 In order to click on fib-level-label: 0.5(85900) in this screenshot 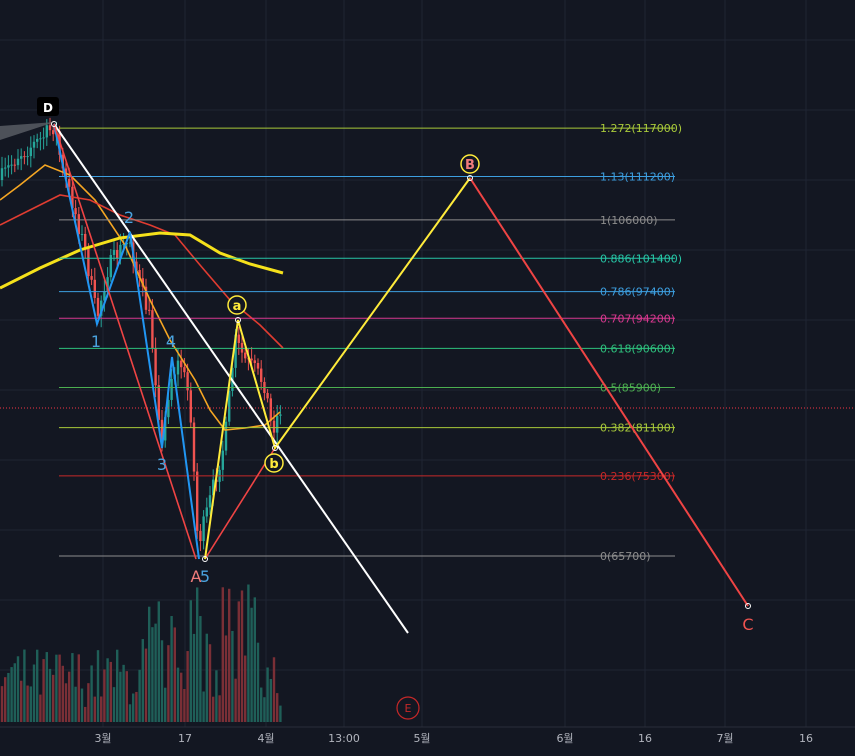, I will do `click(630, 388)`.